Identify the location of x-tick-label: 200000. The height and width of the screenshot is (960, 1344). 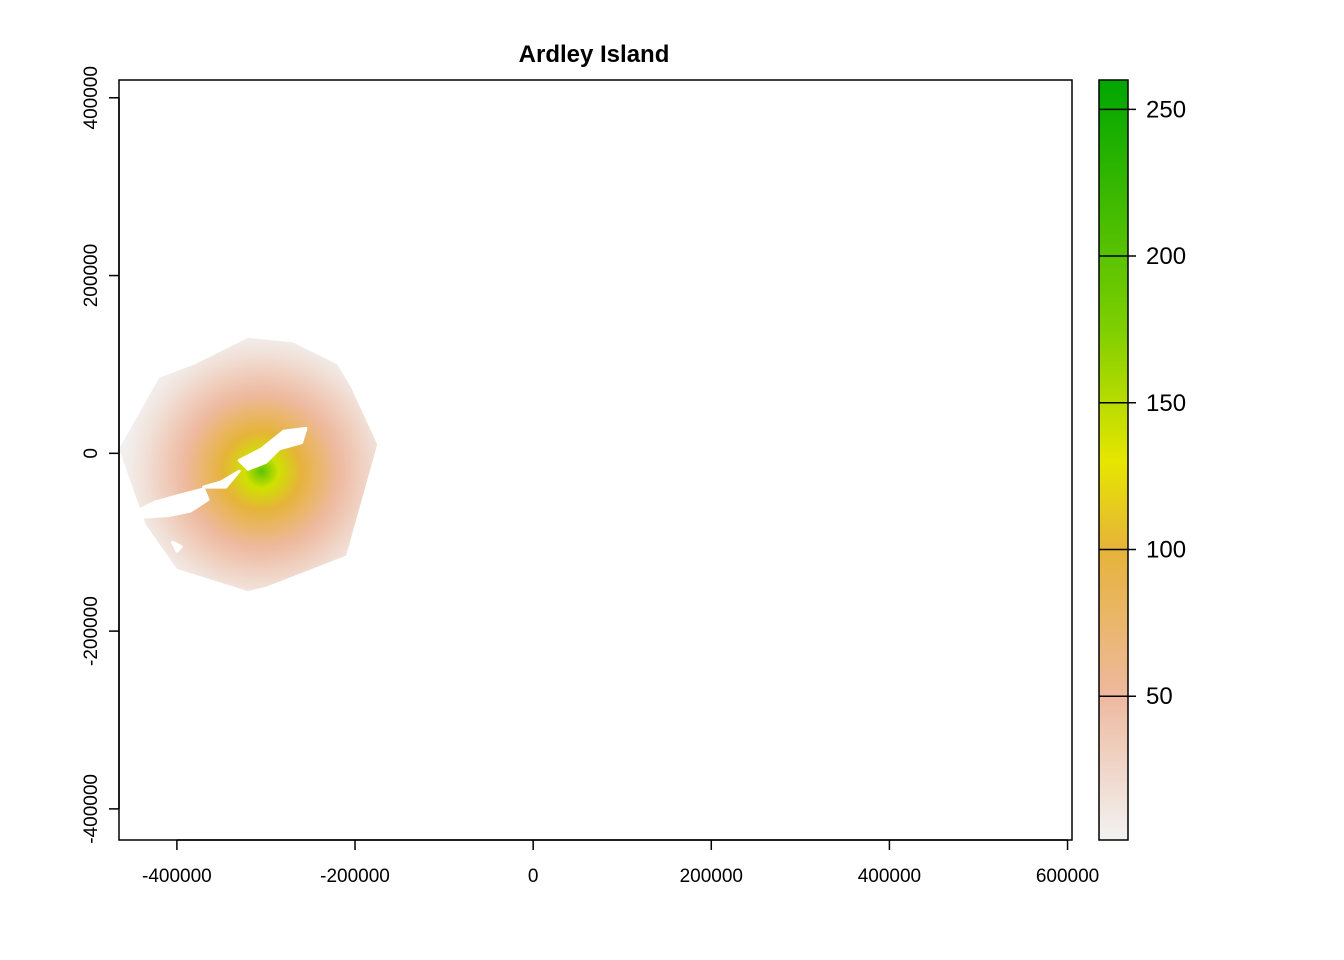
(711, 876).